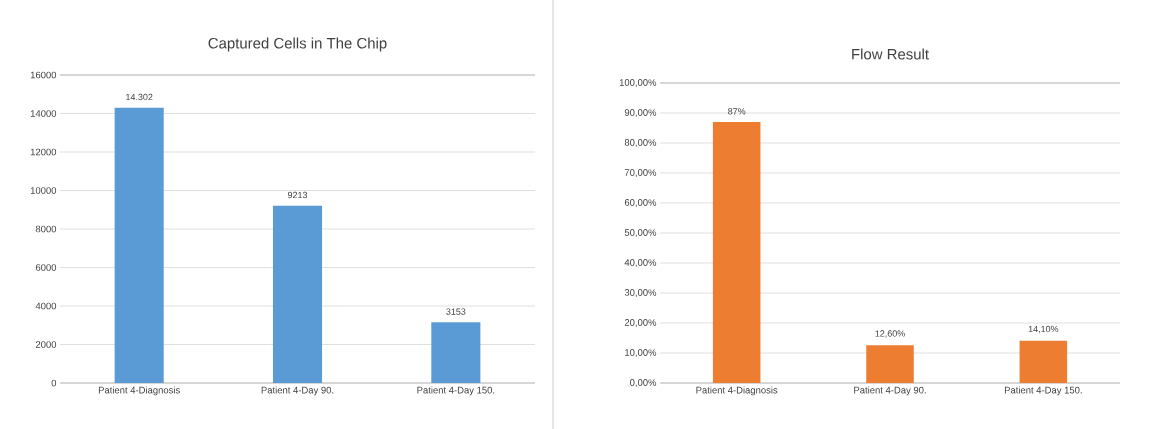 The width and height of the screenshot is (1161, 429). Describe the element at coordinates (890, 54) in the screenshot. I see `chart-title: Flow Result` at that location.